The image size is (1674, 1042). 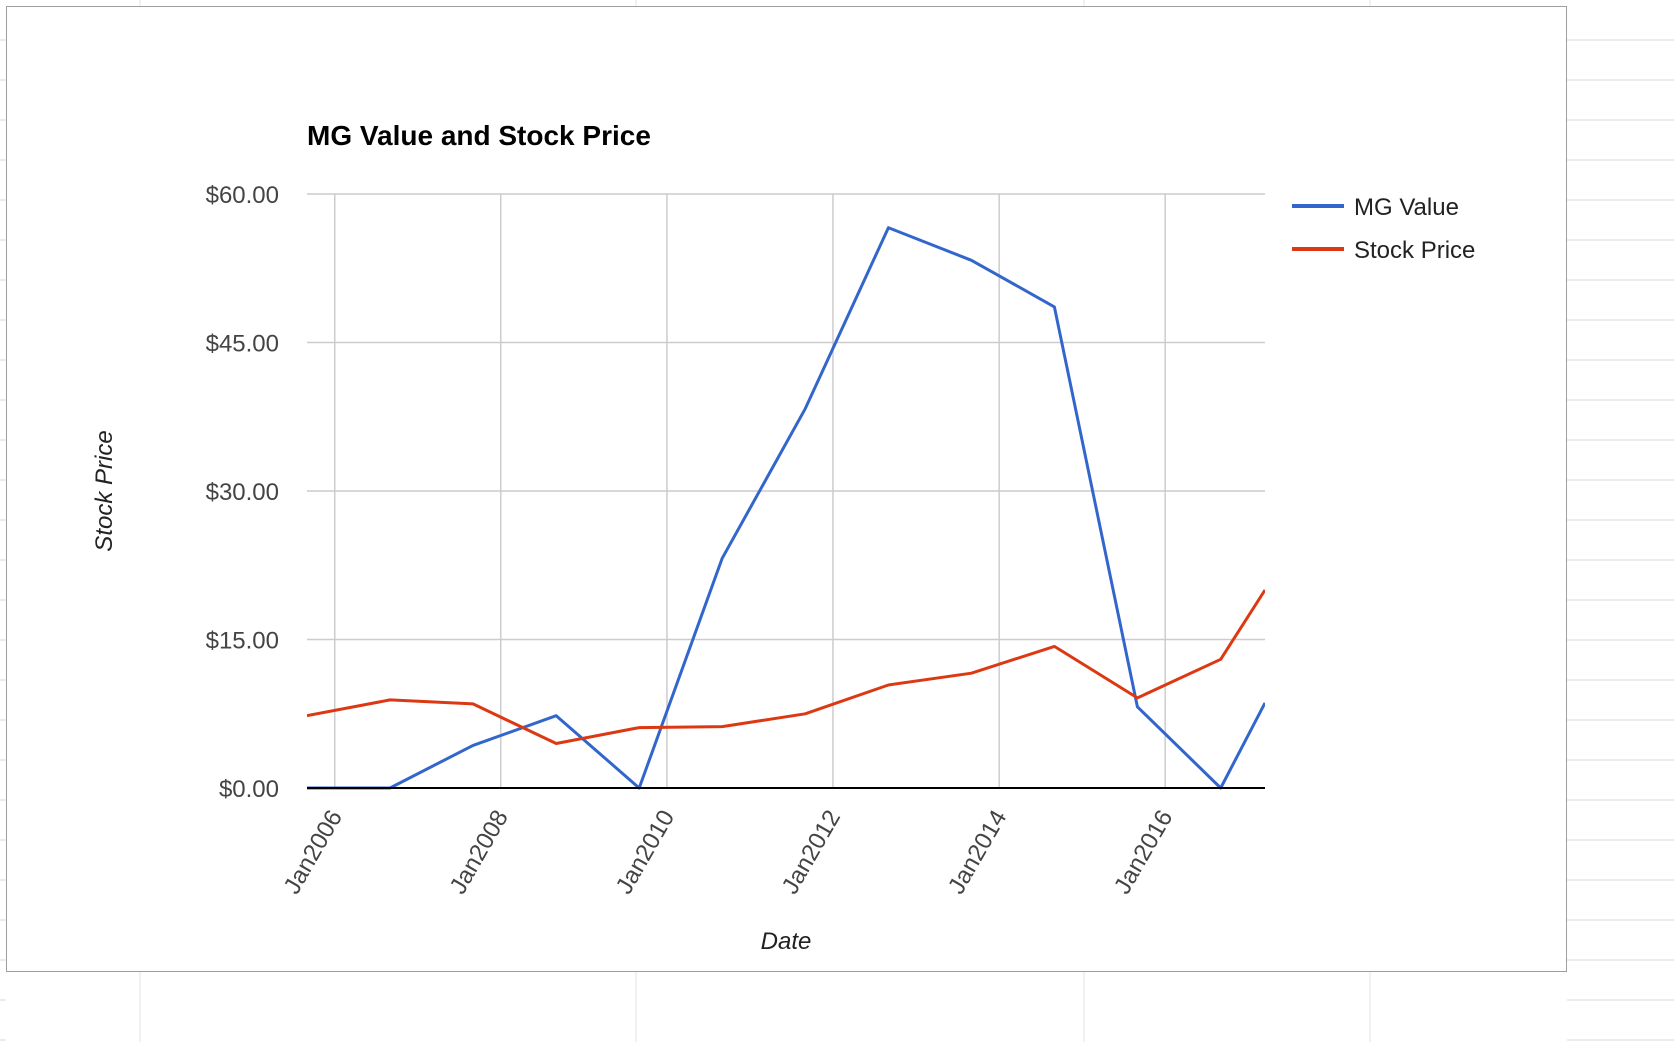 What do you see at coordinates (242, 195) in the screenshot?
I see `y-tick-label: $60.00` at bounding box center [242, 195].